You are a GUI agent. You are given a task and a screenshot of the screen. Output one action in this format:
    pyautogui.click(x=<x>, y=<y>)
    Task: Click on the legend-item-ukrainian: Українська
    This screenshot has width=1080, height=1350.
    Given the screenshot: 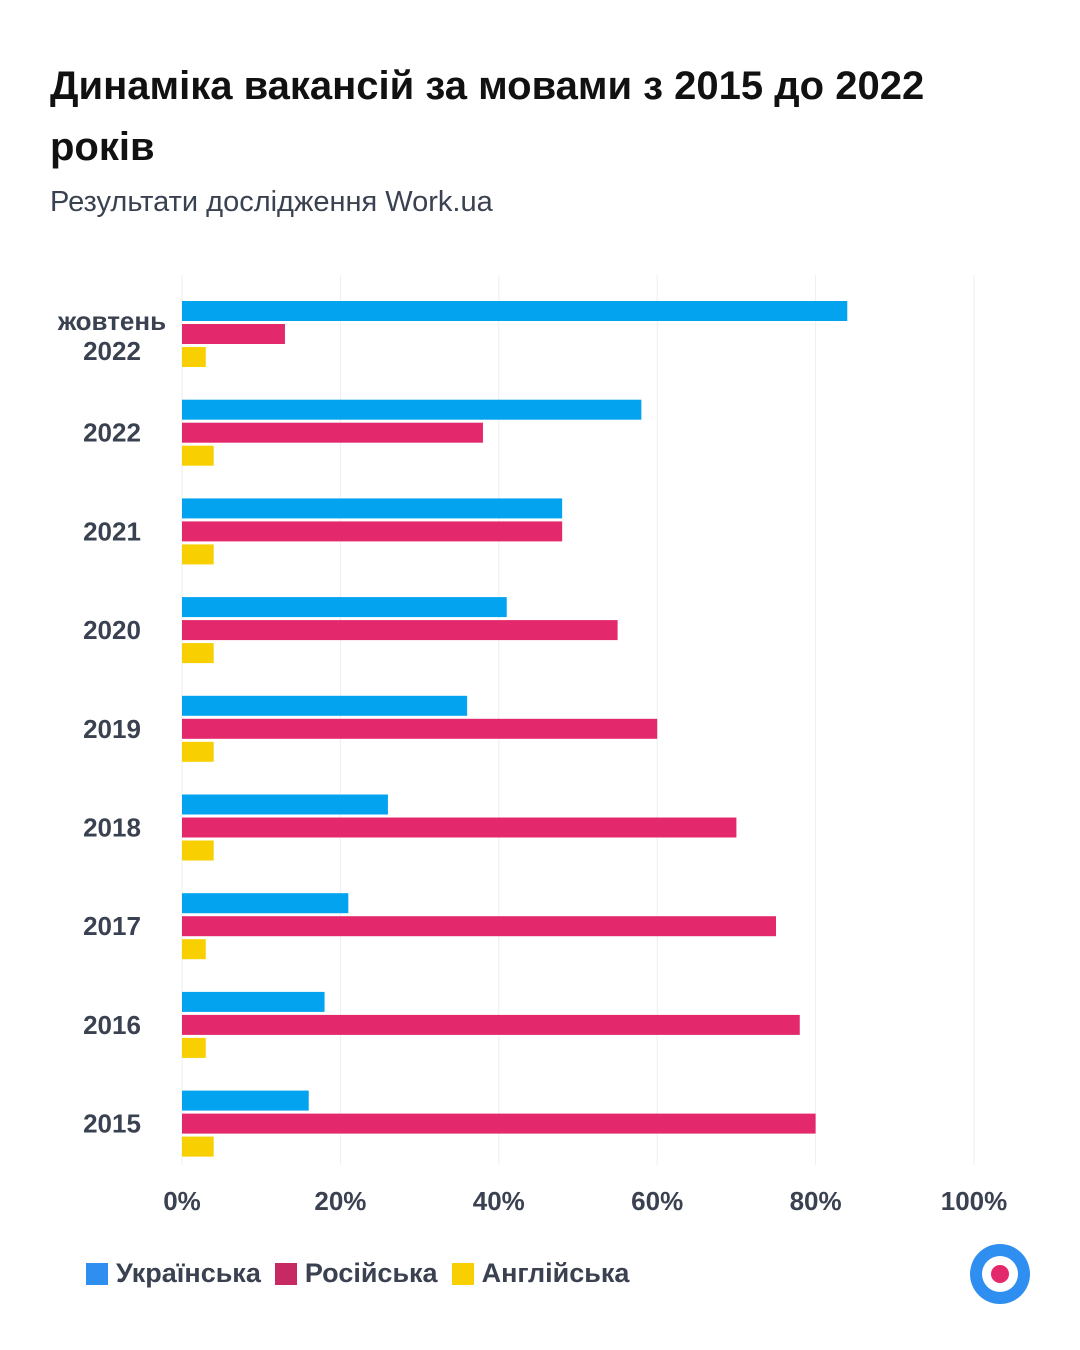 What is the action you would take?
    pyautogui.click(x=173, y=1273)
    